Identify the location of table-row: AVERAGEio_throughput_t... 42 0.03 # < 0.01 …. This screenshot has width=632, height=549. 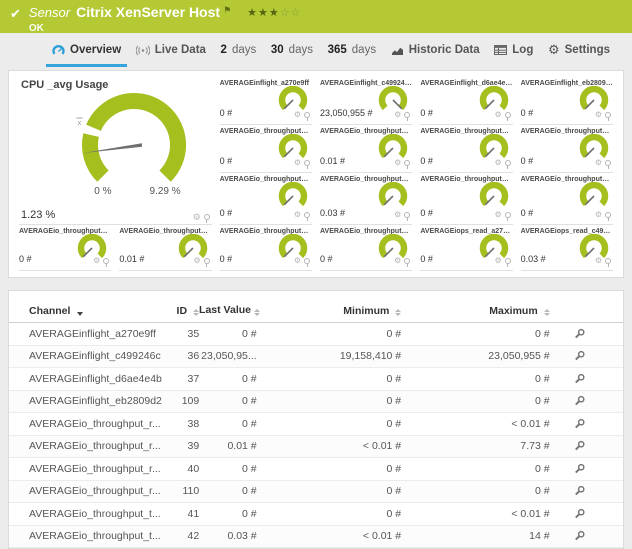
(316, 536).